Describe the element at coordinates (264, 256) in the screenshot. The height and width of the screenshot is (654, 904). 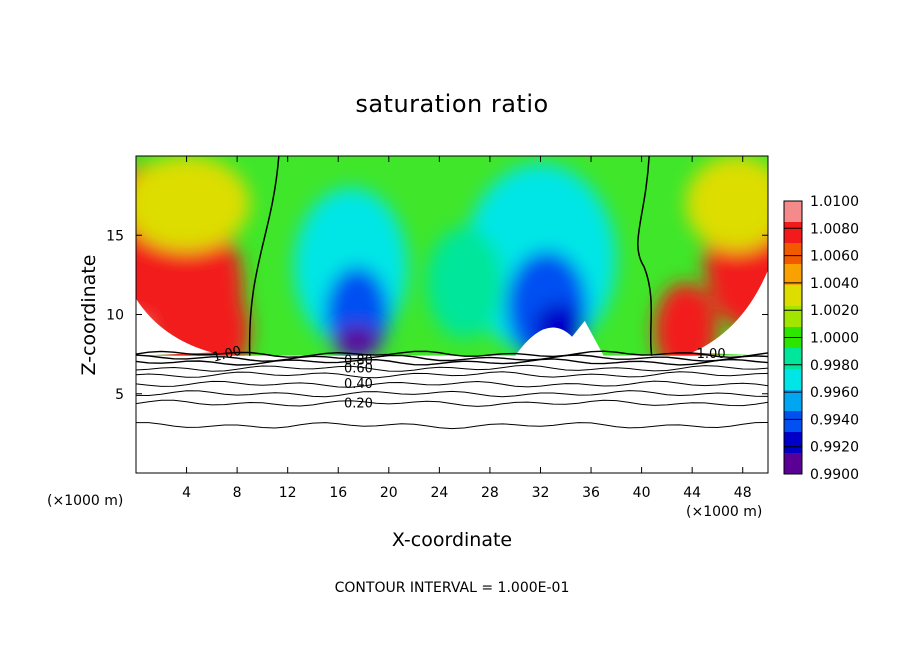
I see `saturation-line-left` at that location.